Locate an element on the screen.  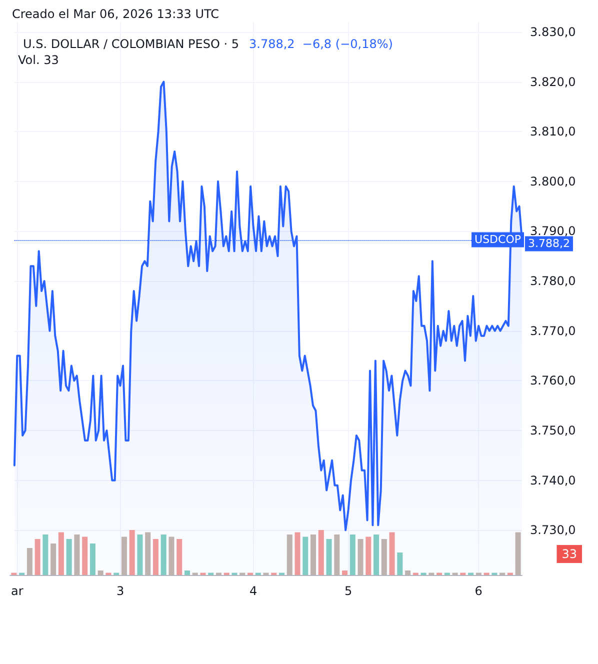
text: U.S. DOLLAR / COLOMBIAN PESO · 5 is located at coordinates (131, 44).